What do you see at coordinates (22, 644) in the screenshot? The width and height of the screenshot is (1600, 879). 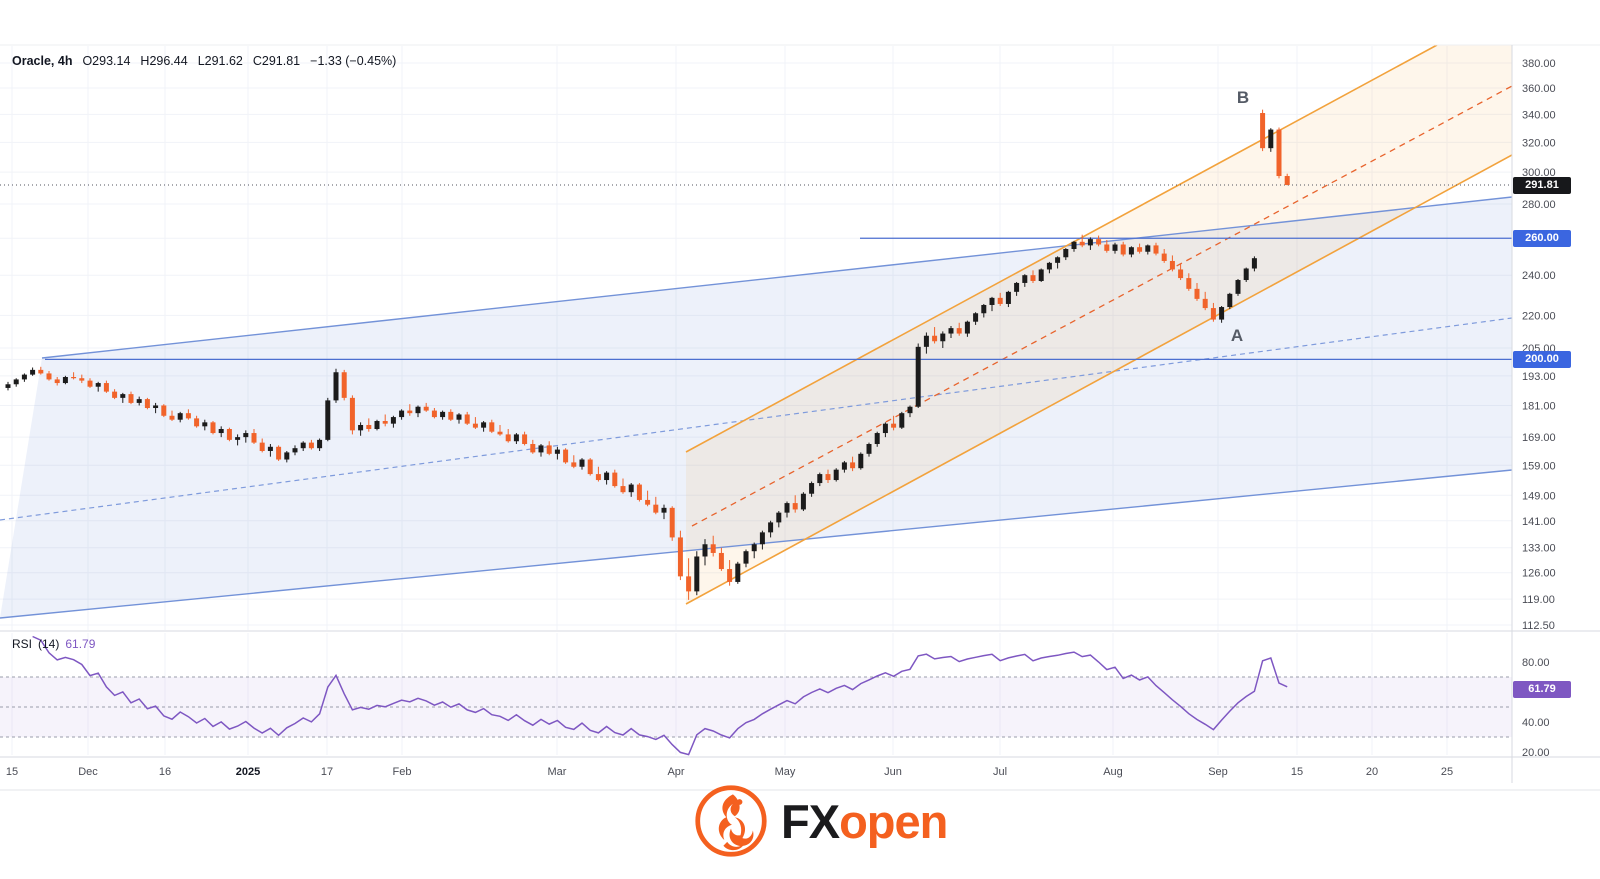 I see `rsi-title: RSI` at bounding box center [22, 644].